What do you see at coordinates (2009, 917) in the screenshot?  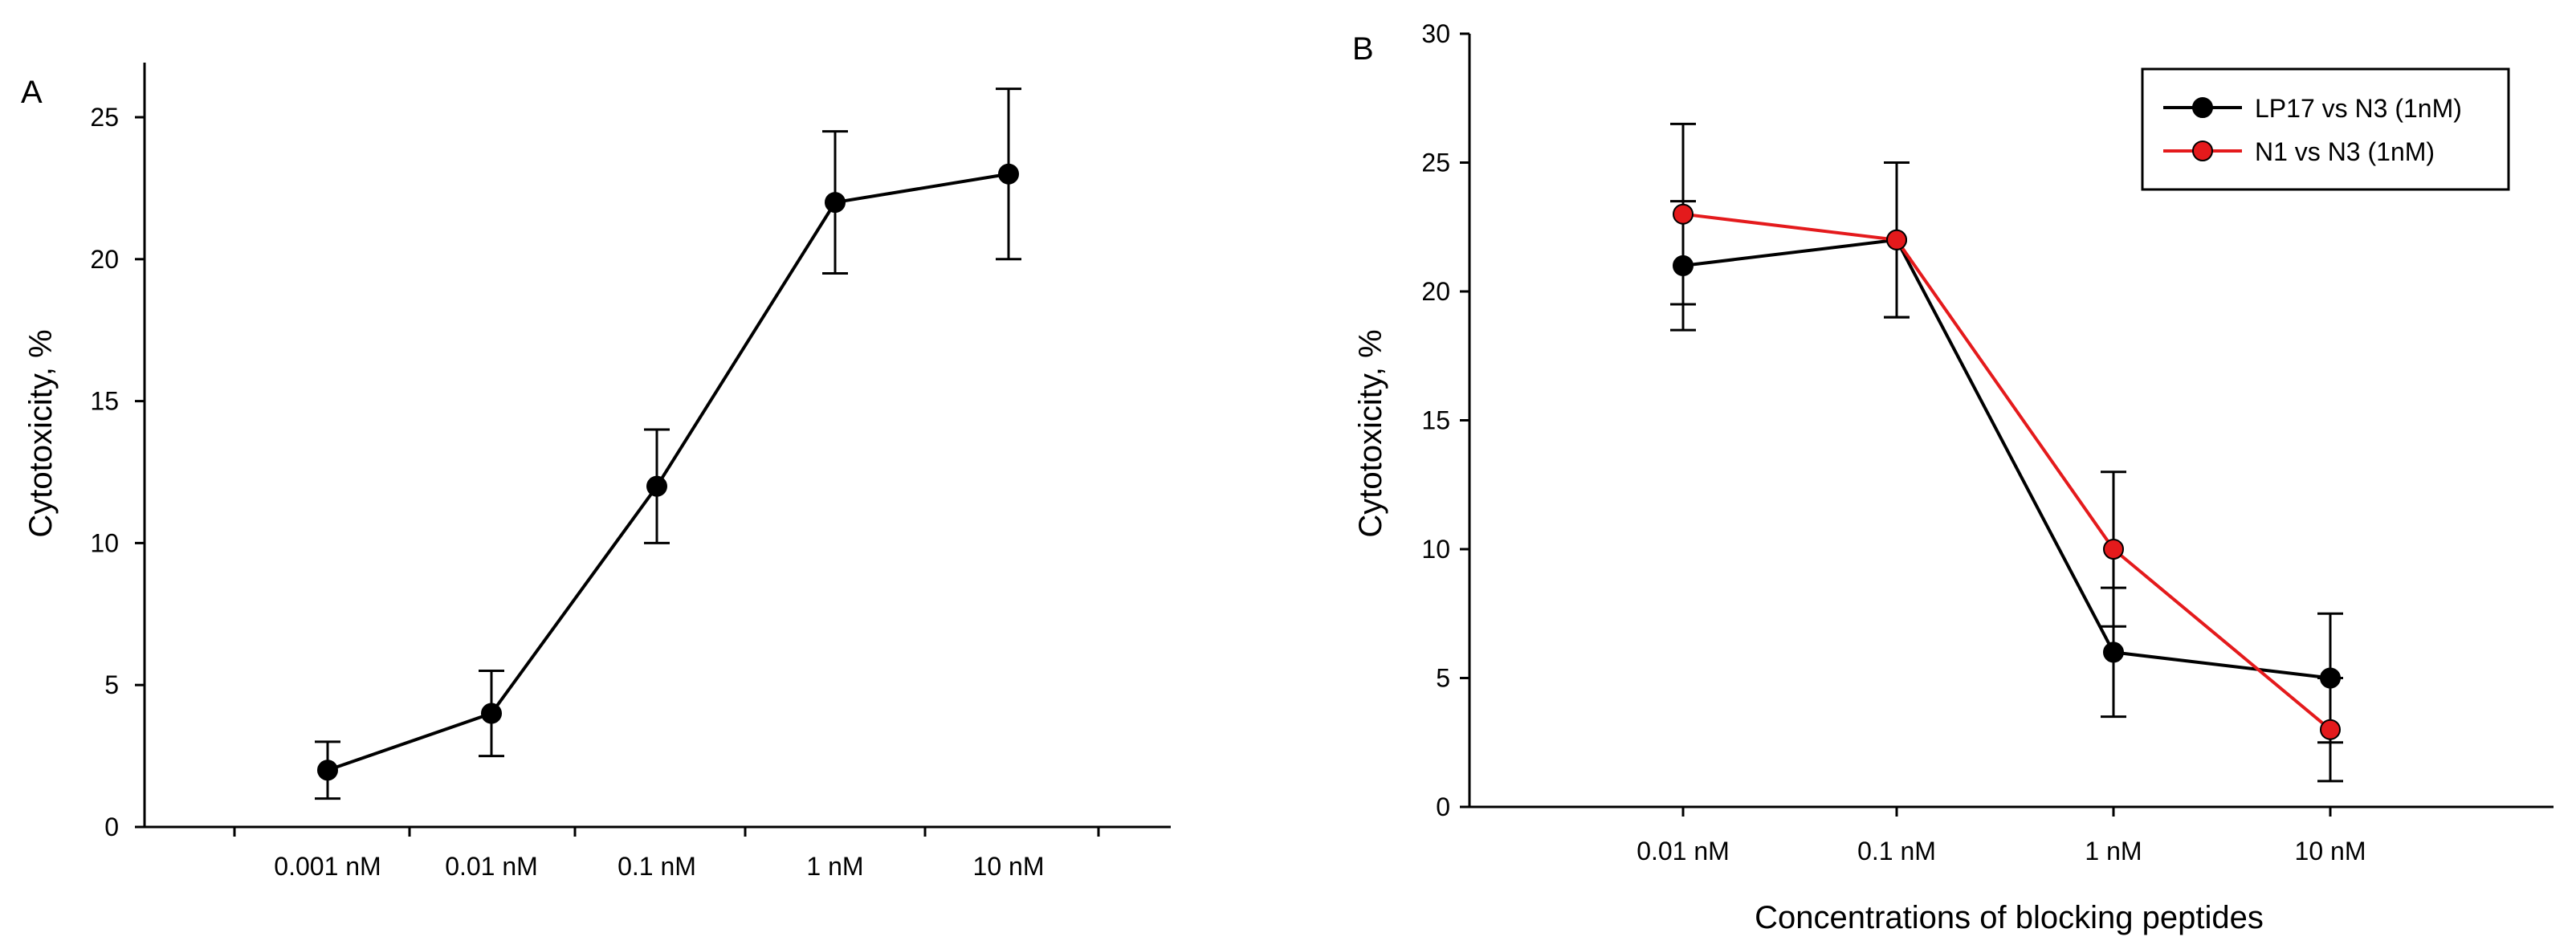 I see `panel-b-x-axis-title: Concentrations of blocking peptides` at bounding box center [2009, 917].